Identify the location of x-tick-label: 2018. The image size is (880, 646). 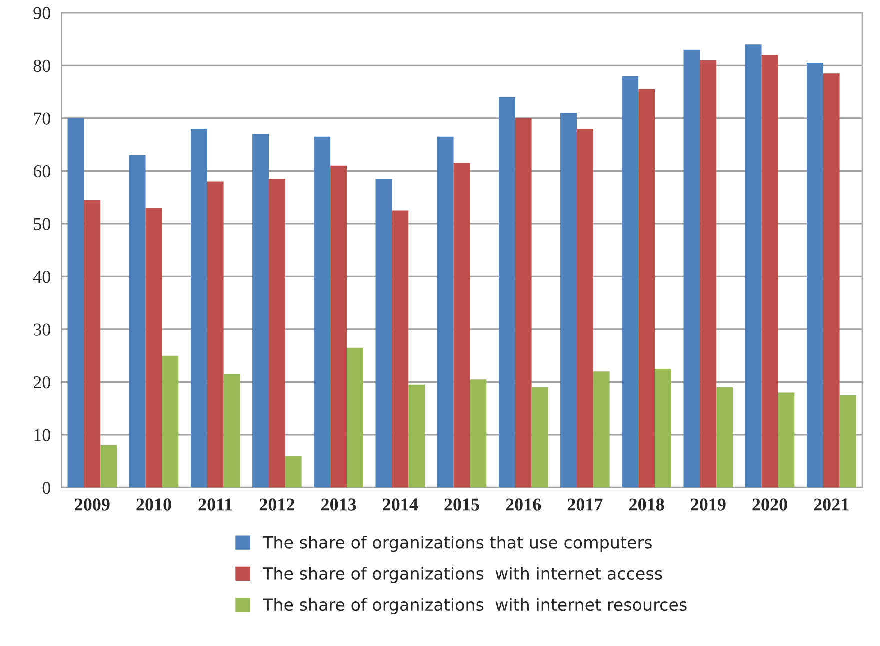
(647, 504).